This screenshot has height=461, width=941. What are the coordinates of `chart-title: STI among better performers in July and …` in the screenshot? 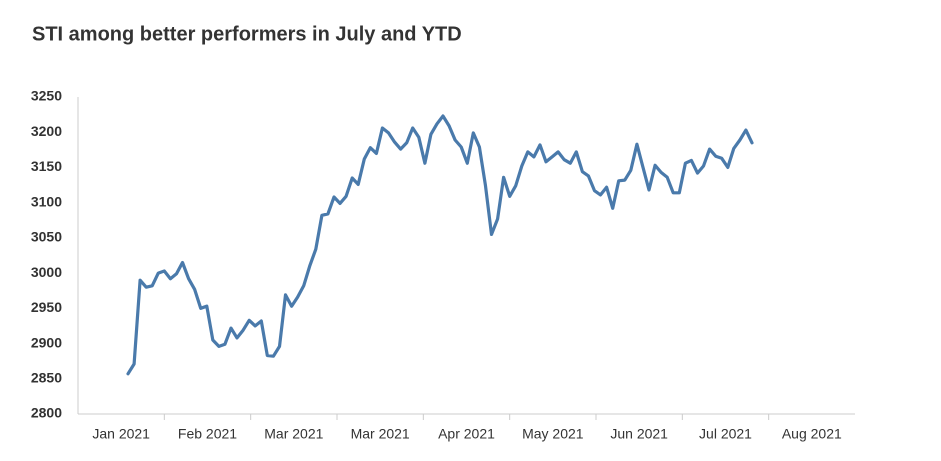 It's located at (247, 34).